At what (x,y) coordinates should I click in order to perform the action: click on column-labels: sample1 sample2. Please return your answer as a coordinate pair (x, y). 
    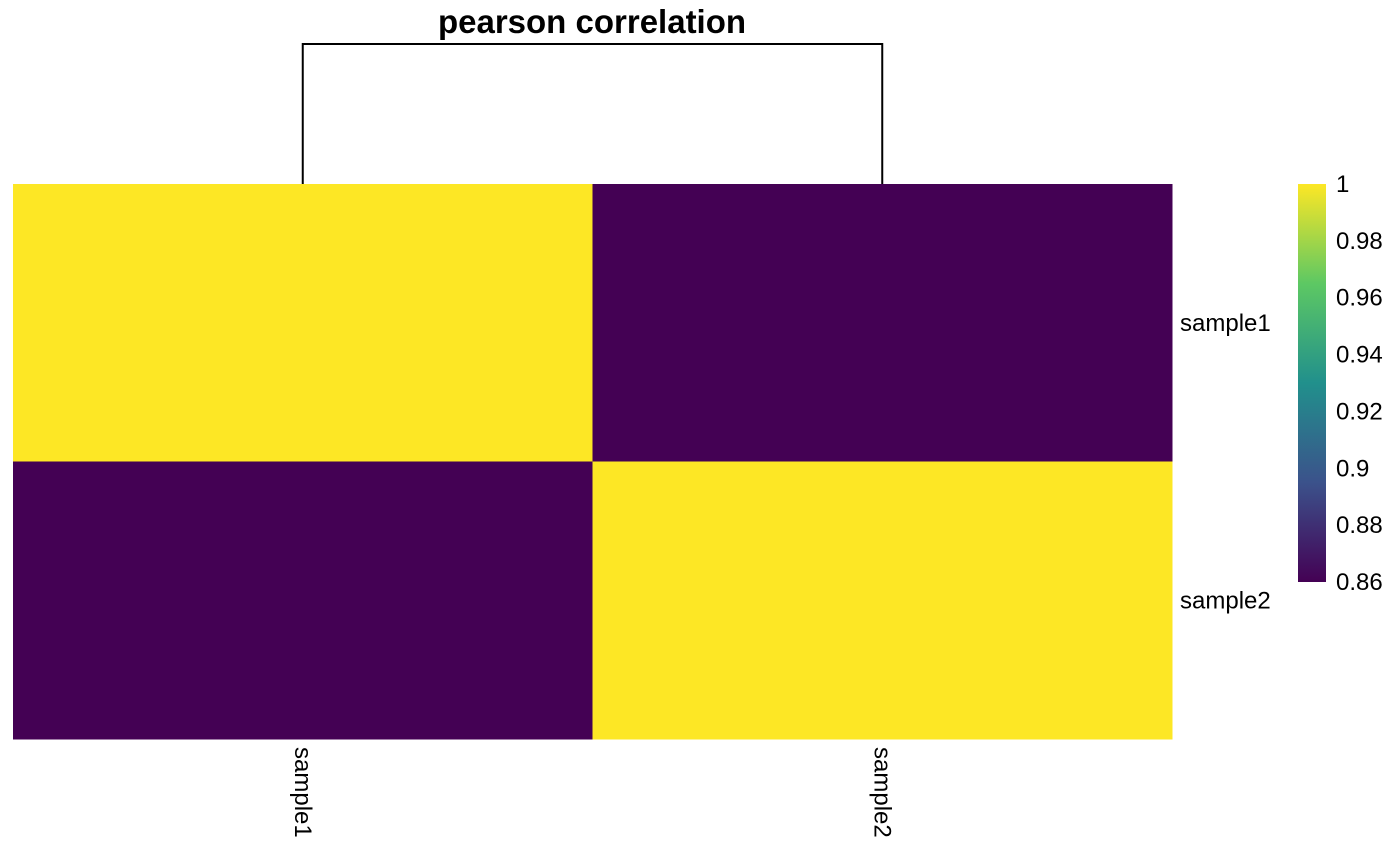
    Looking at the image, I should click on (592, 792).